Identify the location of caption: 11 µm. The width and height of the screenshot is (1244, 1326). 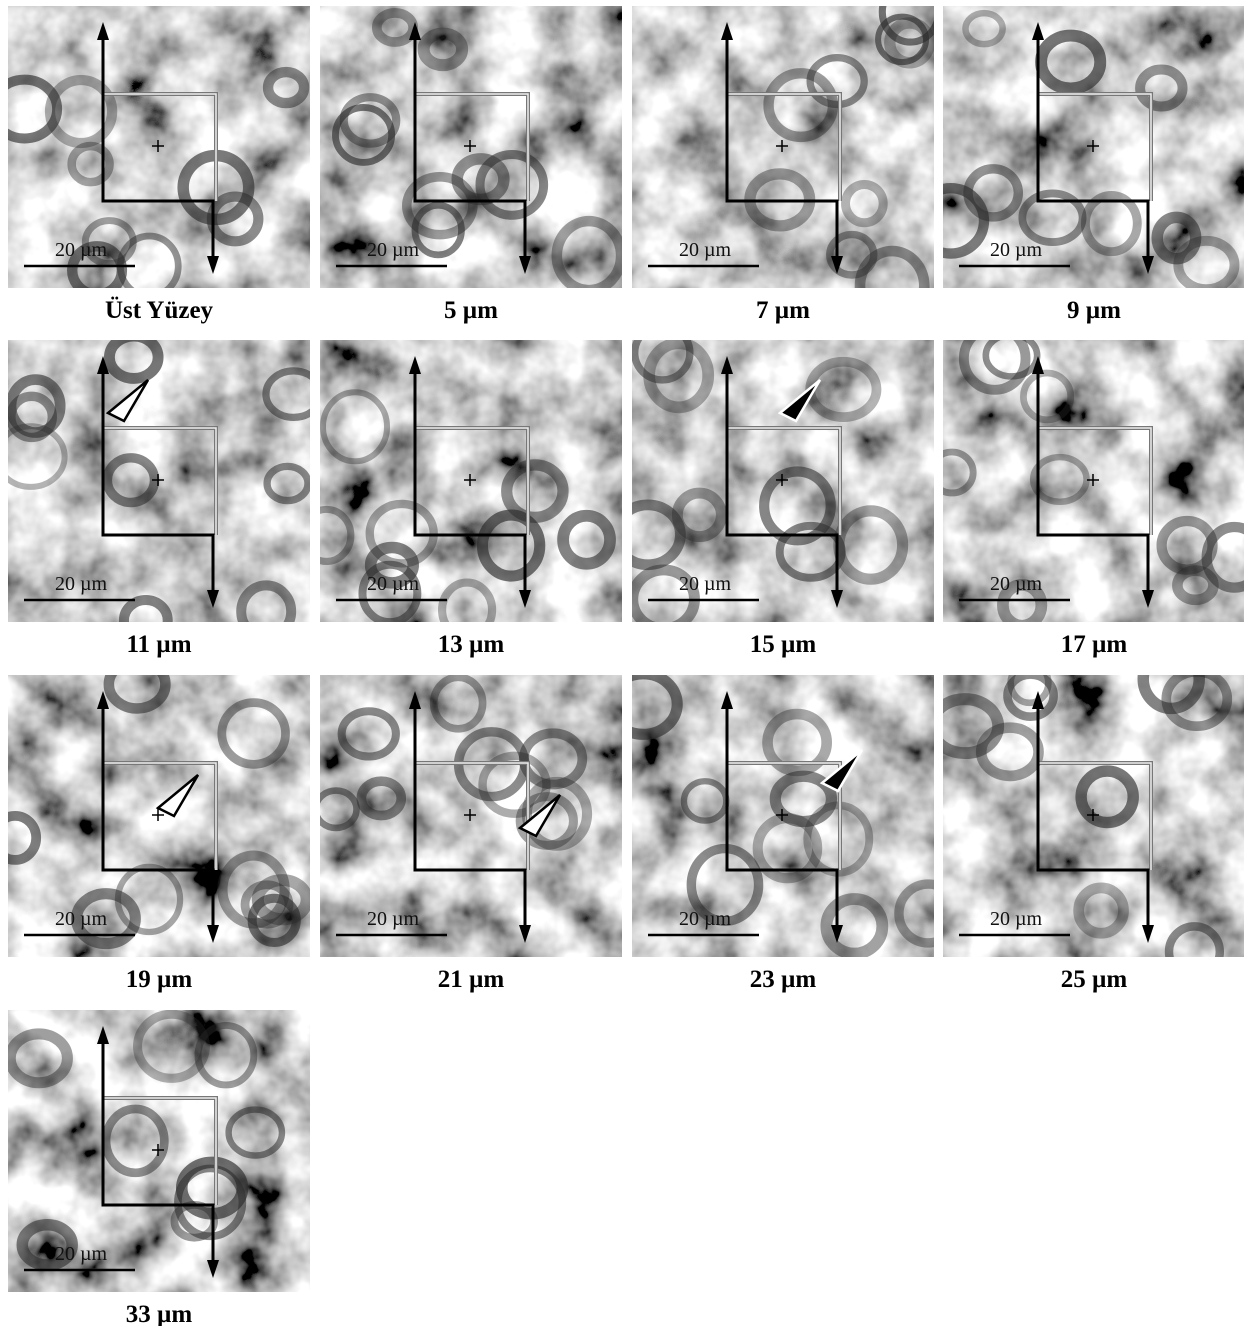
(158, 644).